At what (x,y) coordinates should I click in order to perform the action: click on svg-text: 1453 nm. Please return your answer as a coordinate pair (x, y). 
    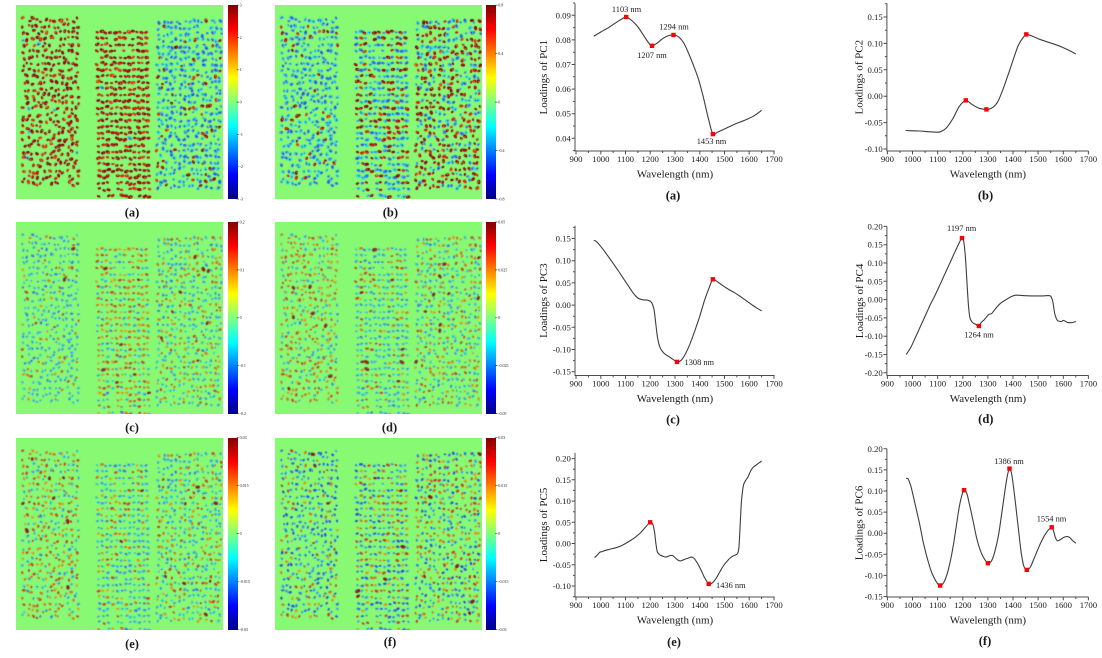
    Looking at the image, I should click on (712, 141).